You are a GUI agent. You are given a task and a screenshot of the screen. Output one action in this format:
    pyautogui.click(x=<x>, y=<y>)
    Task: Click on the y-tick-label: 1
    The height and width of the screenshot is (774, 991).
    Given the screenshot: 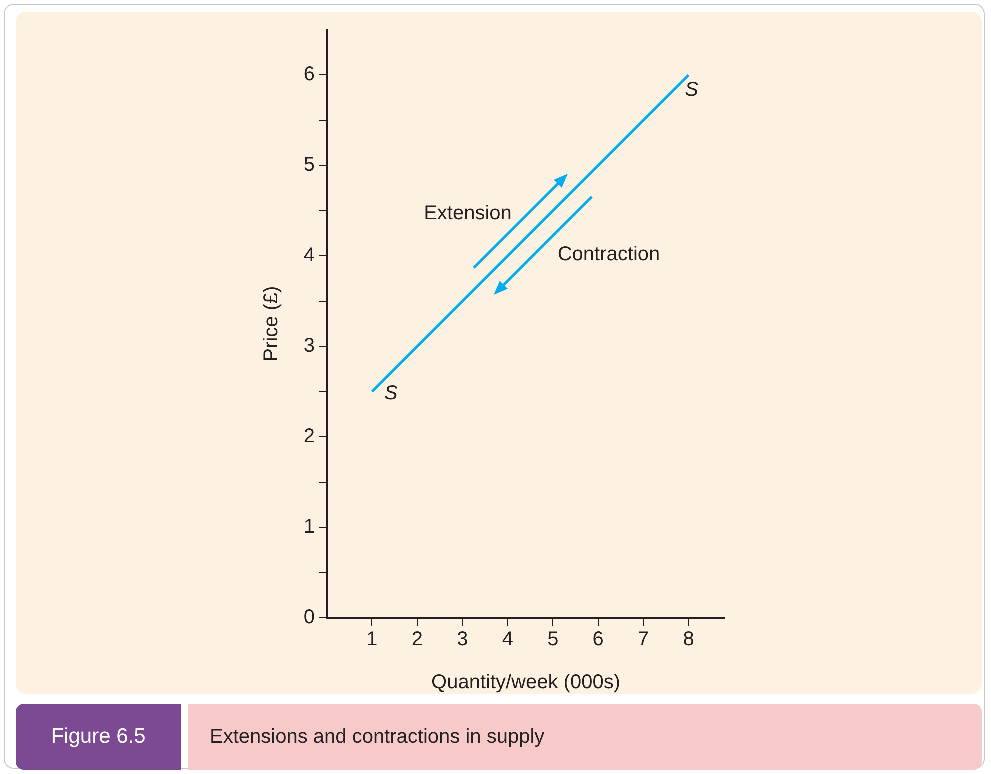 What is the action you would take?
    pyautogui.click(x=309, y=527)
    